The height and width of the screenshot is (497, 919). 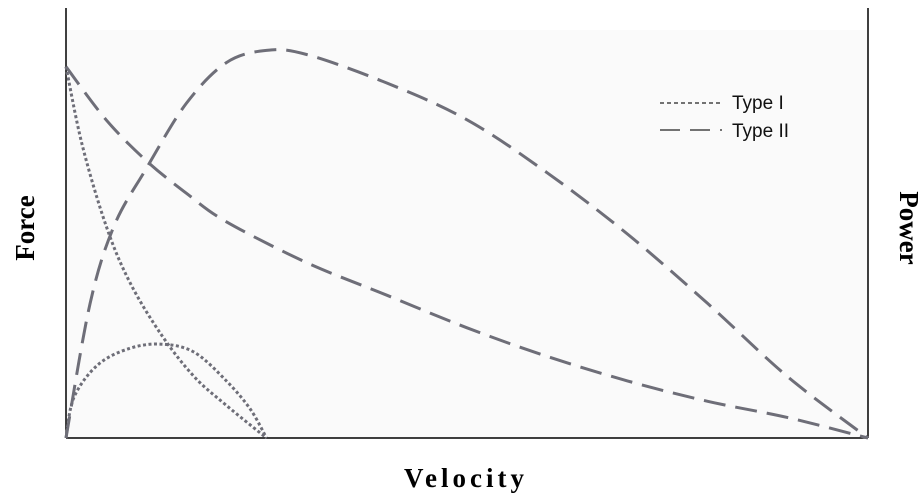 What do you see at coordinates (906, 227) in the screenshot?
I see `right-y-axis-label: Power` at bounding box center [906, 227].